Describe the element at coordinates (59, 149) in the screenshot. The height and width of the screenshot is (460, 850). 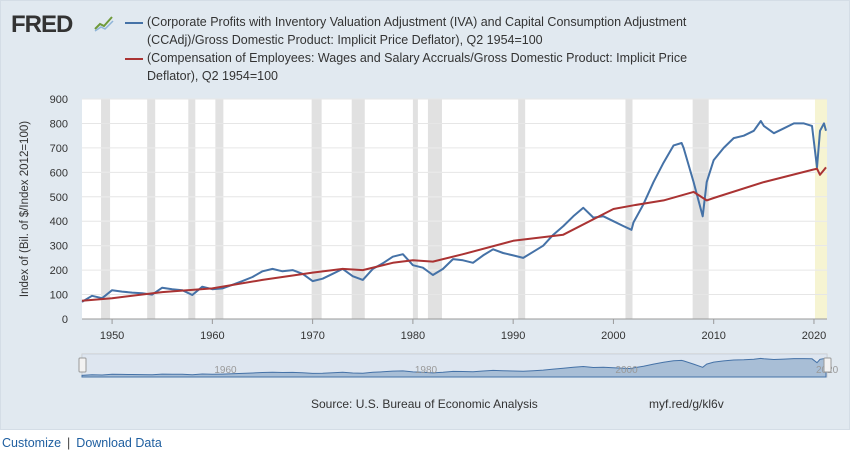
I see `y-tick-label: 700` at that location.